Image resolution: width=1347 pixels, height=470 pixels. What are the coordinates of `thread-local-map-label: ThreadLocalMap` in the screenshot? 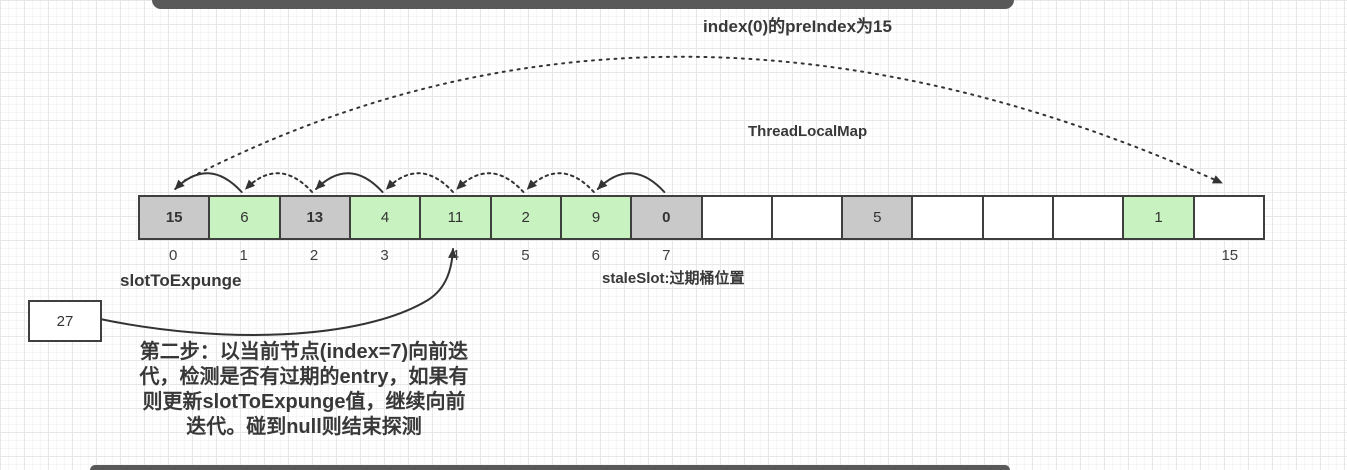 It's located at (808, 131).